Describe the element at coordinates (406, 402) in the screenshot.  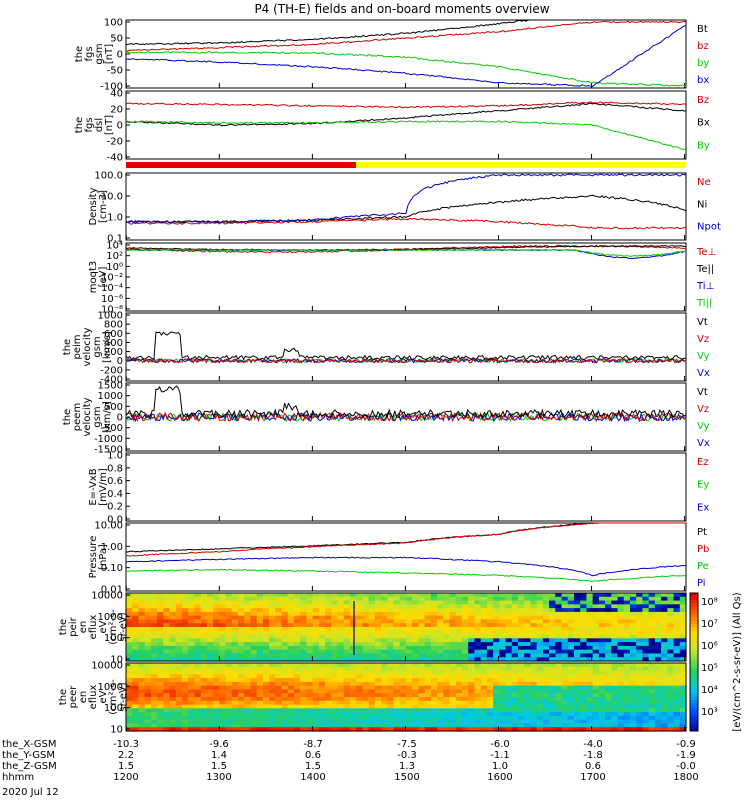
I see `series-peem-vt` at that location.